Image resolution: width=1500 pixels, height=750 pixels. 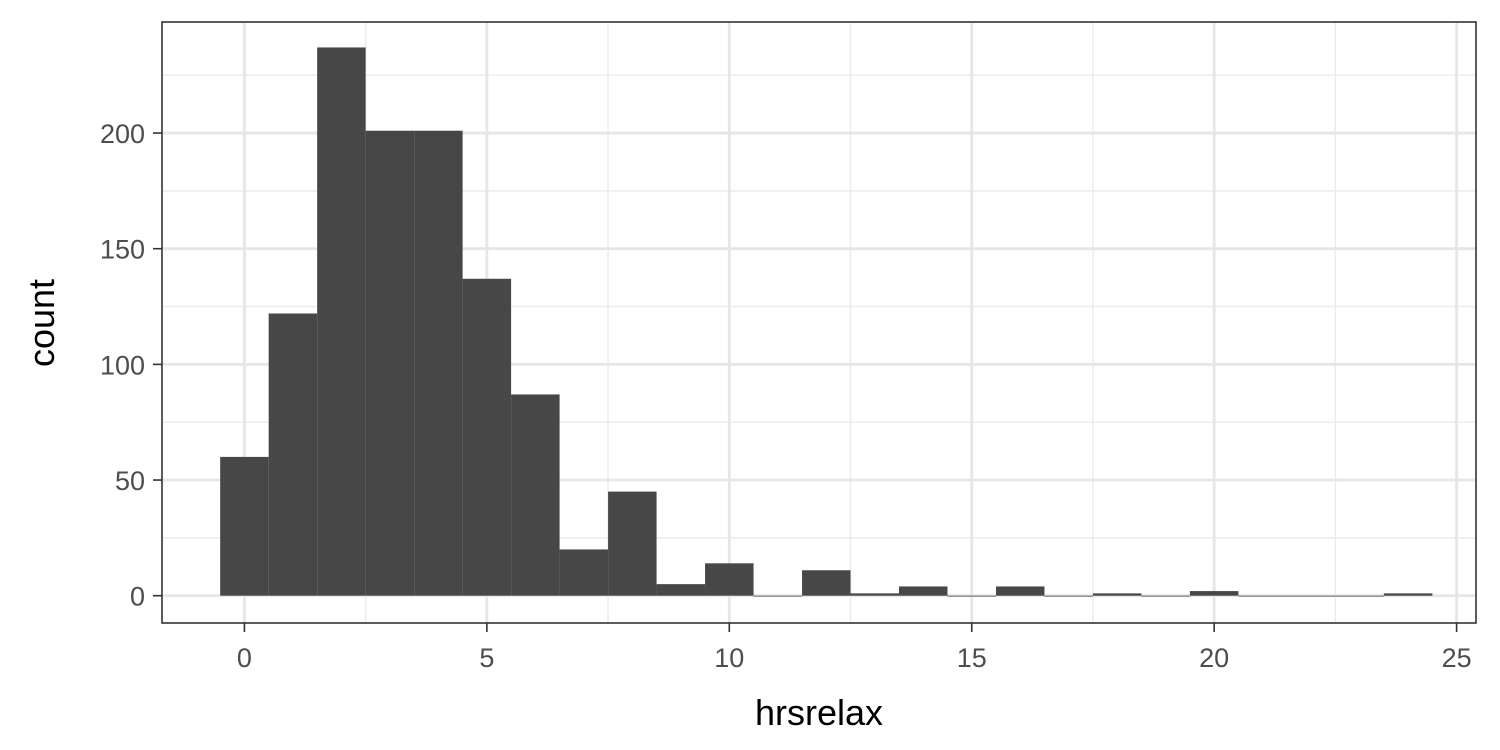 What do you see at coordinates (122, 134) in the screenshot?
I see `y-tick-label: 200` at bounding box center [122, 134].